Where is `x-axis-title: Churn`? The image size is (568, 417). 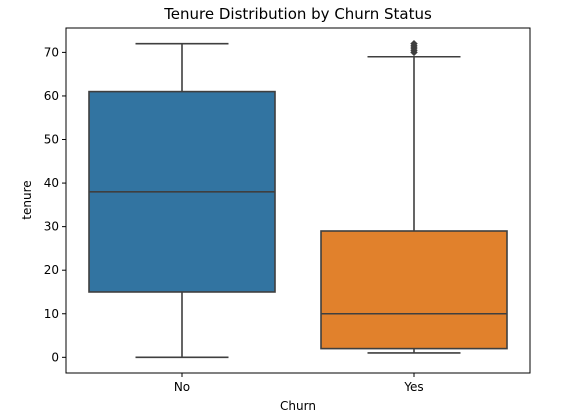 x-axis-title: Churn is located at coordinates (298, 405).